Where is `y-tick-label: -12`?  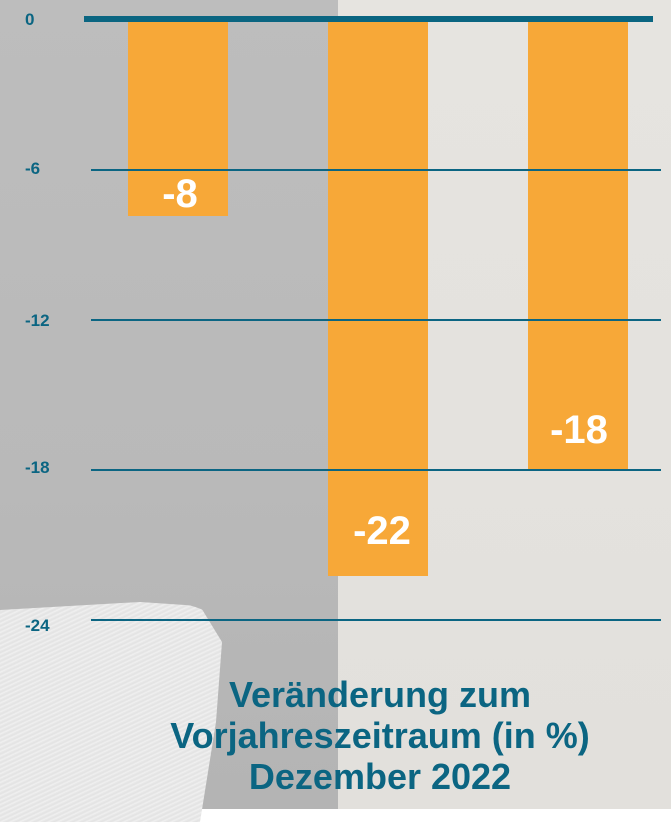
y-tick-label: -12 is located at coordinates (37, 320).